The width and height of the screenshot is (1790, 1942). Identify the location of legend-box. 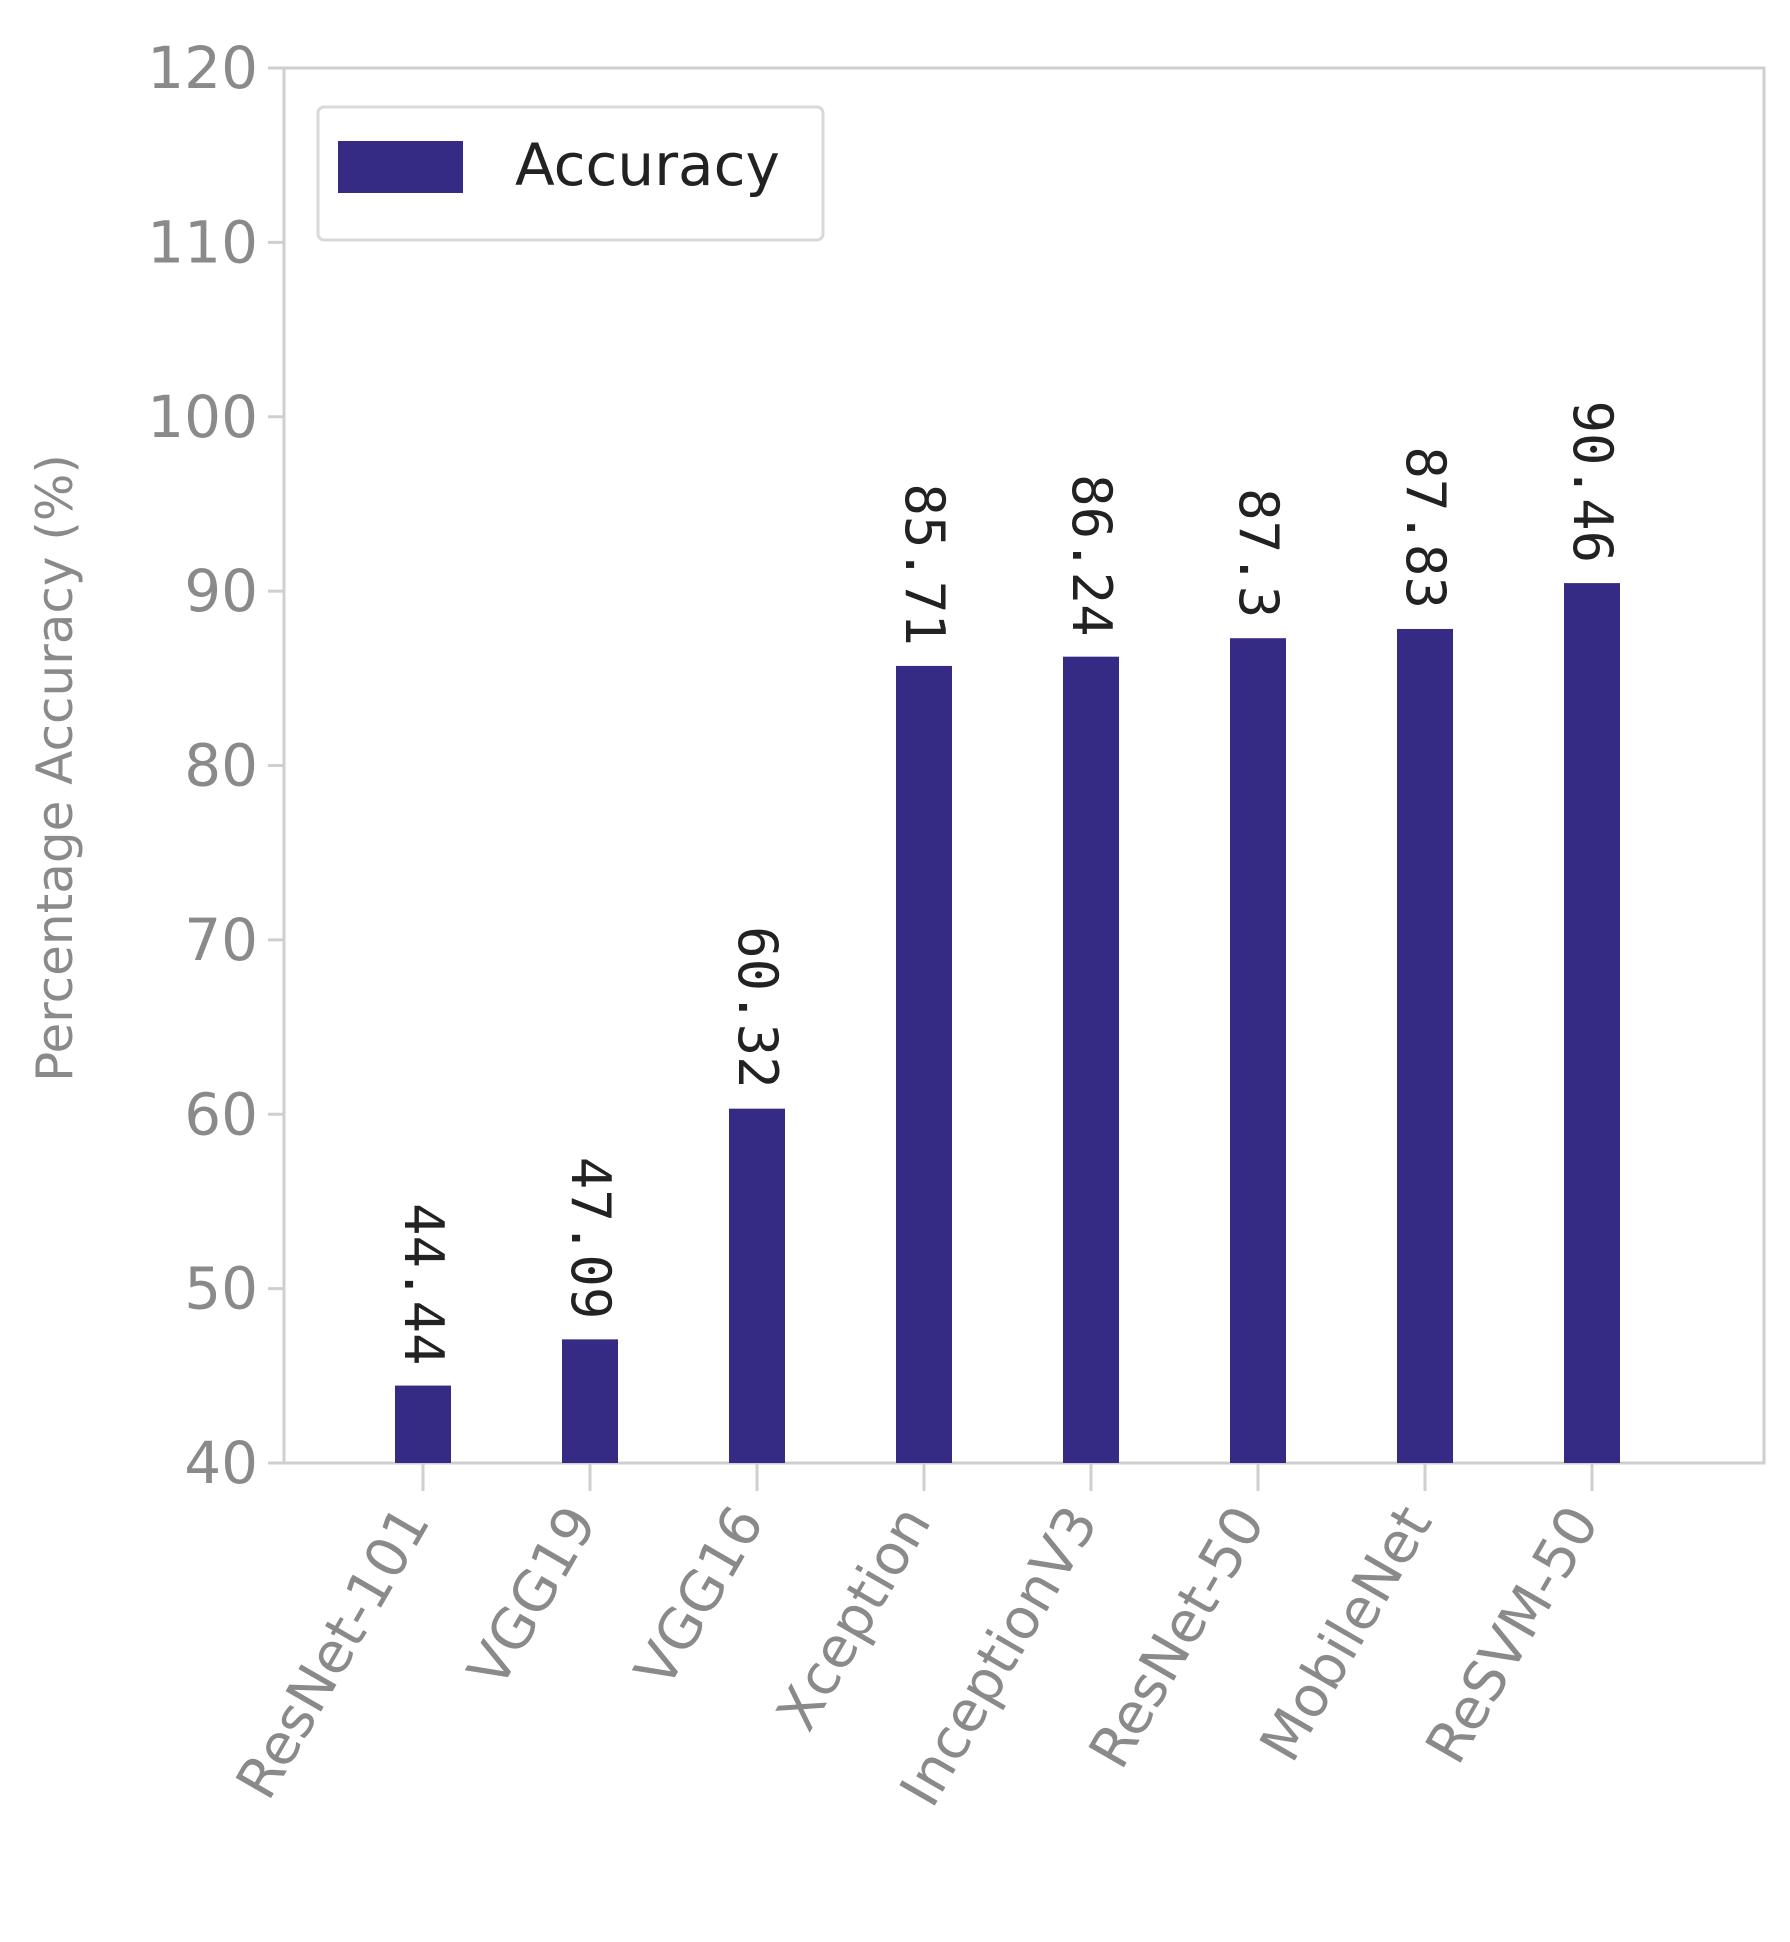
(570, 173).